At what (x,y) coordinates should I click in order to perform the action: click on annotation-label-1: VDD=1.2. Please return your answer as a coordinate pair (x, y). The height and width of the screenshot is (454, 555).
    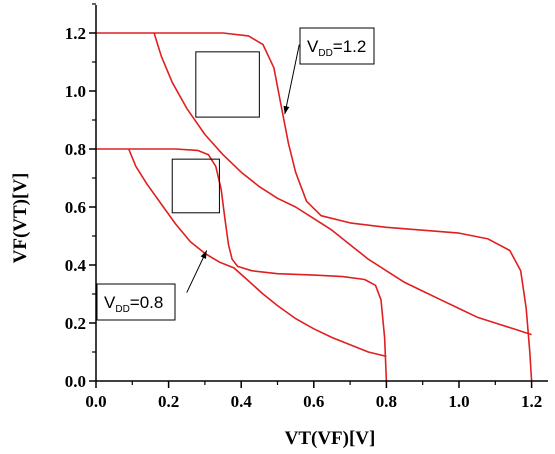
    Looking at the image, I should click on (336, 48).